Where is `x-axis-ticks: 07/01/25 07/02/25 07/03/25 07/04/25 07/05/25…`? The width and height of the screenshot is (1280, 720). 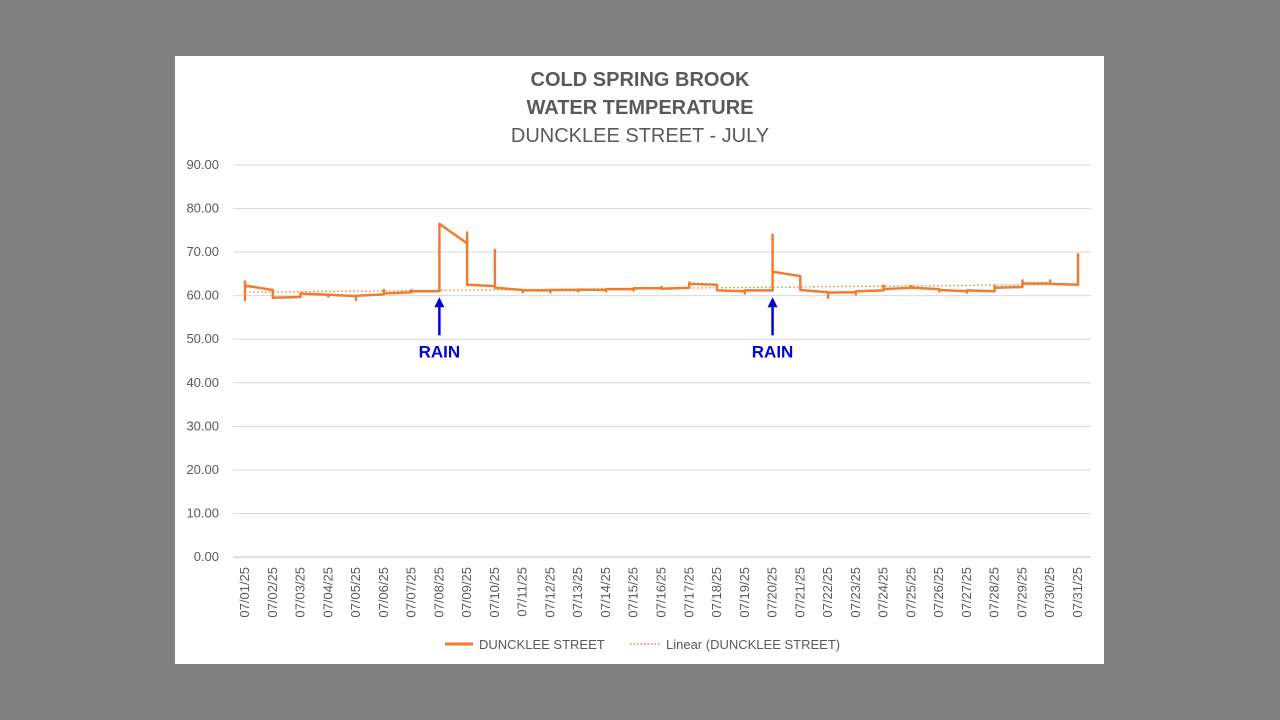
x-axis-ticks: 07/01/25 07/02/25 07/03/25 07/04/25 07/05/25… is located at coordinates (661, 592).